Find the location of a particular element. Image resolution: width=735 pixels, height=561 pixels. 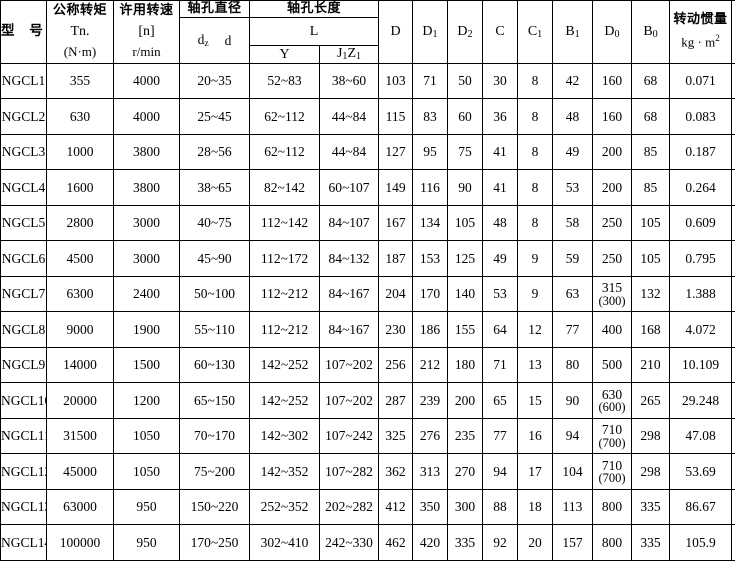

cell-model: NGCL11 is located at coordinates (24, 436).